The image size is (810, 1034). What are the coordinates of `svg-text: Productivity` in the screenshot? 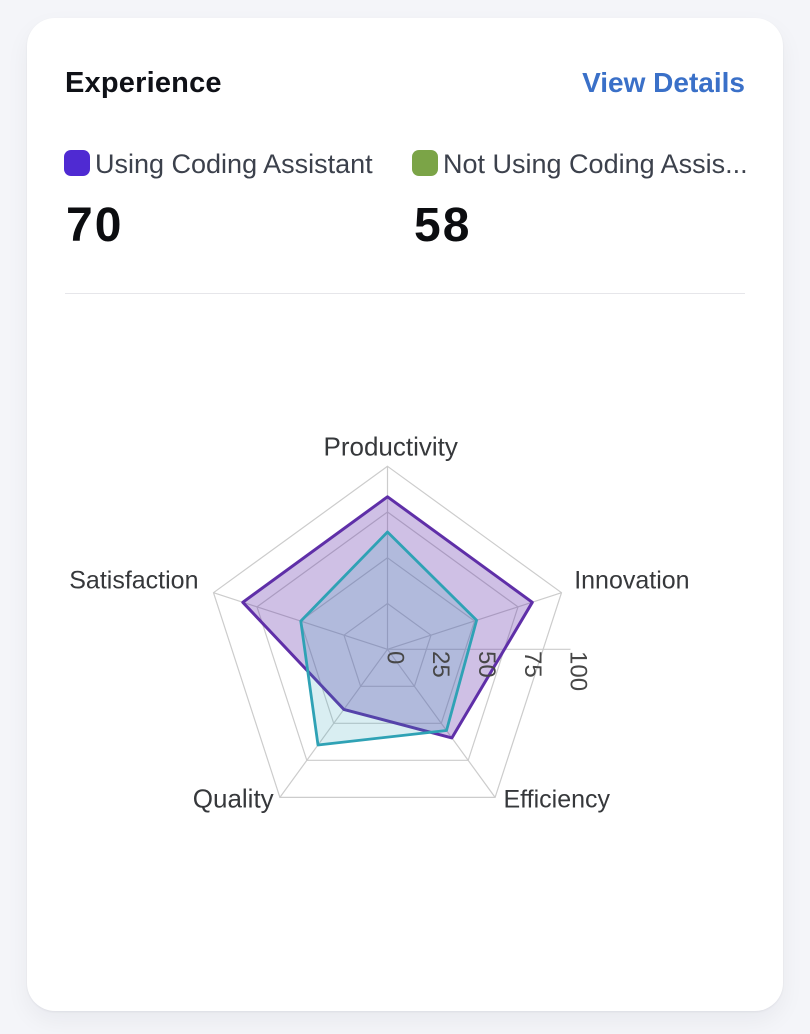 It's located at (391, 447).